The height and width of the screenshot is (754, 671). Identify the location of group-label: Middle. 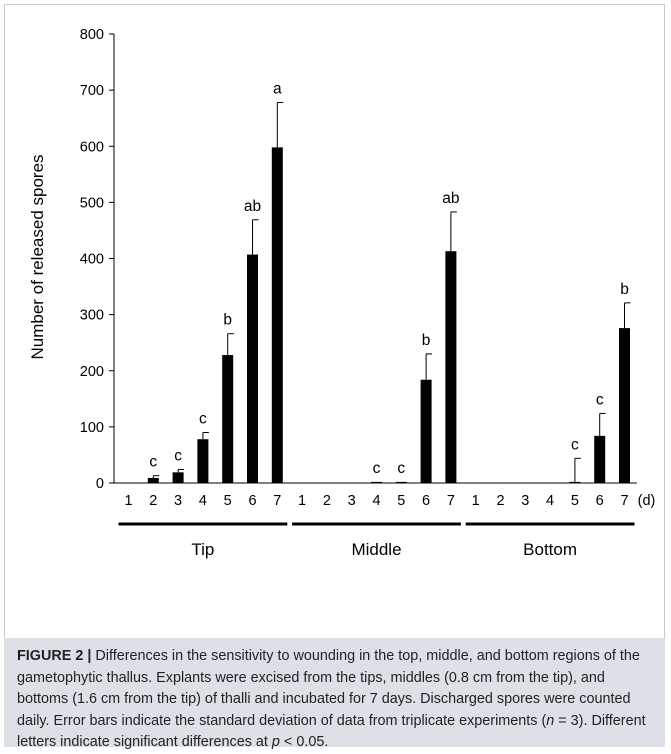
(376, 549).